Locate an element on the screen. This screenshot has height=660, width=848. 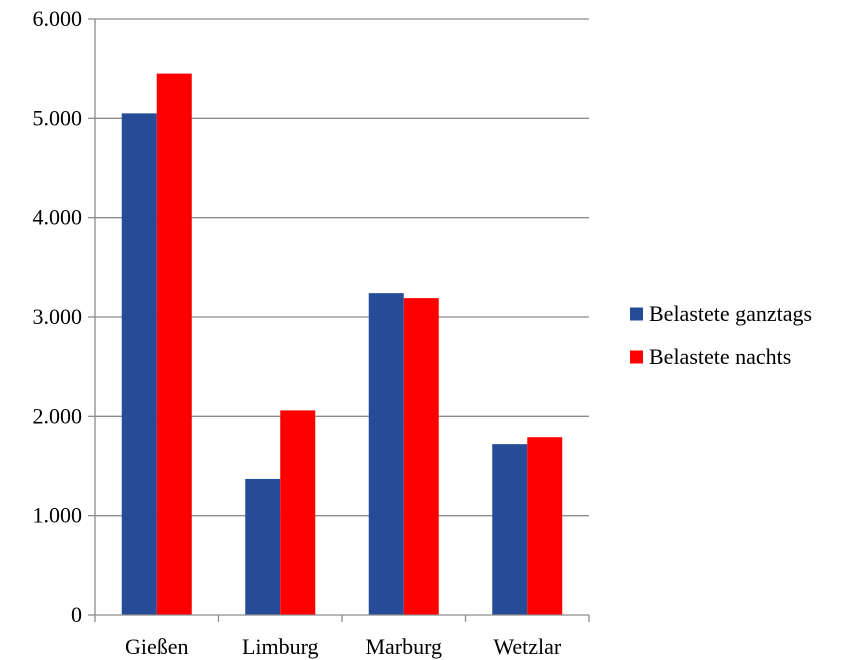
y-axis-ticks: 0 1.000 2.000 3.000 4.000 5.000 6.000 is located at coordinates (64, 316).